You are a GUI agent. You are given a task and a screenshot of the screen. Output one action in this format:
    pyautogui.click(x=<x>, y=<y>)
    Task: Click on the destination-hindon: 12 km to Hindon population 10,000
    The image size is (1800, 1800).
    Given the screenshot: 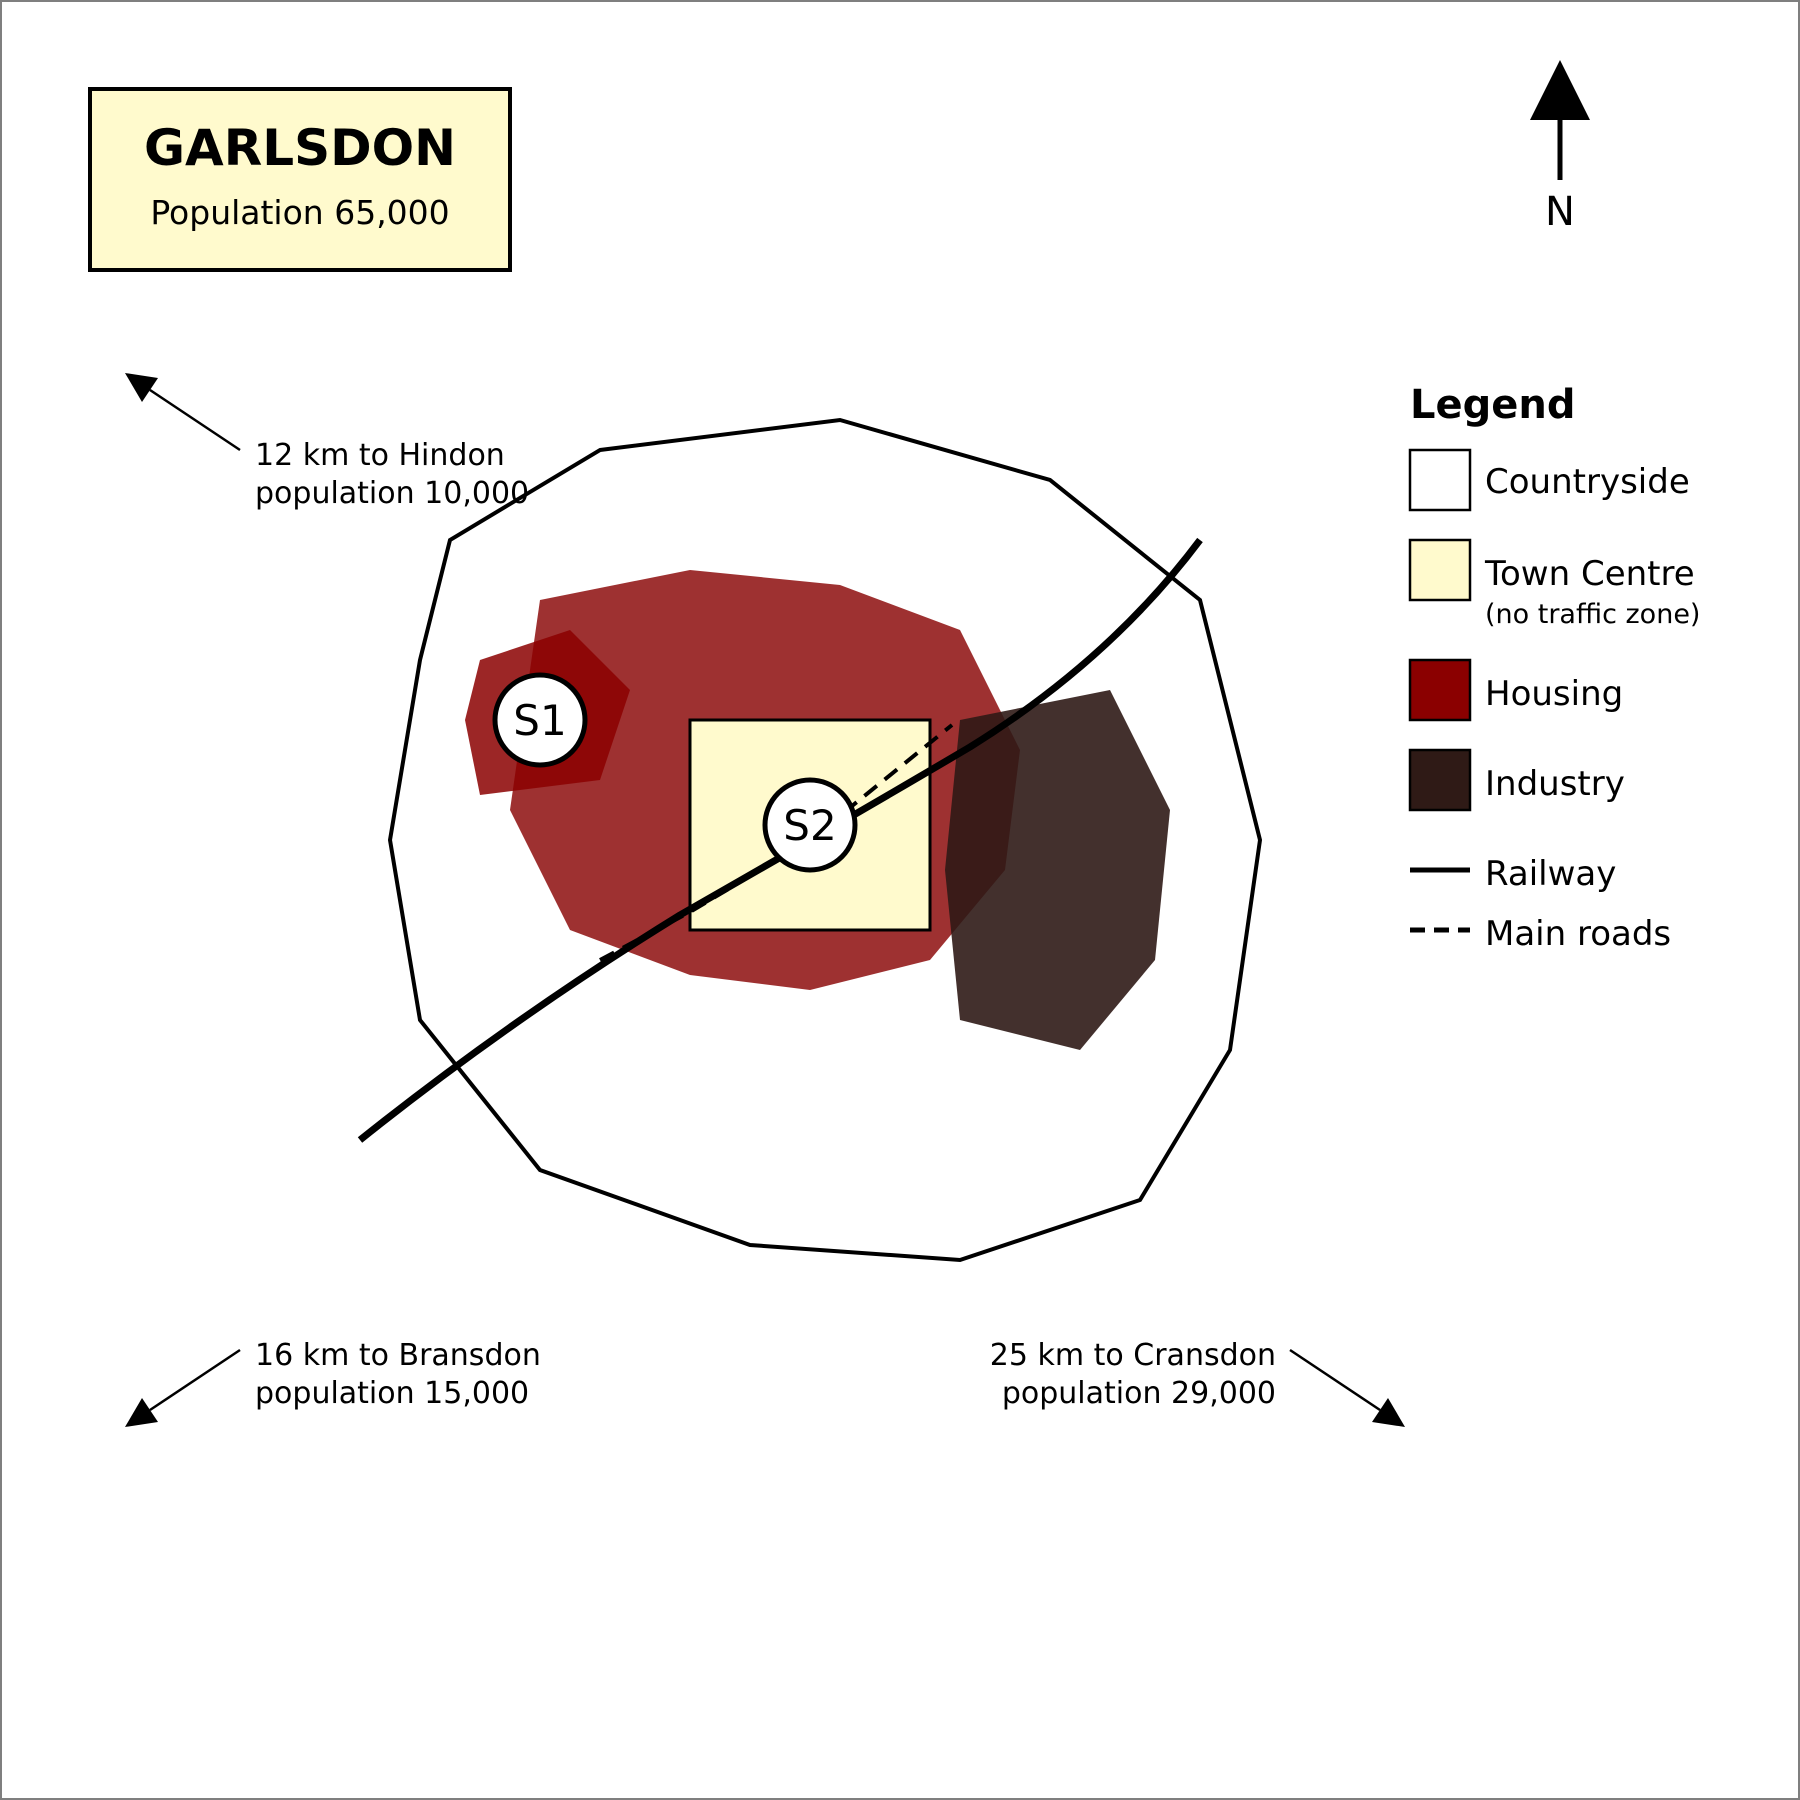 What is the action you would take?
    pyautogui.click(x=327, y=442)
    